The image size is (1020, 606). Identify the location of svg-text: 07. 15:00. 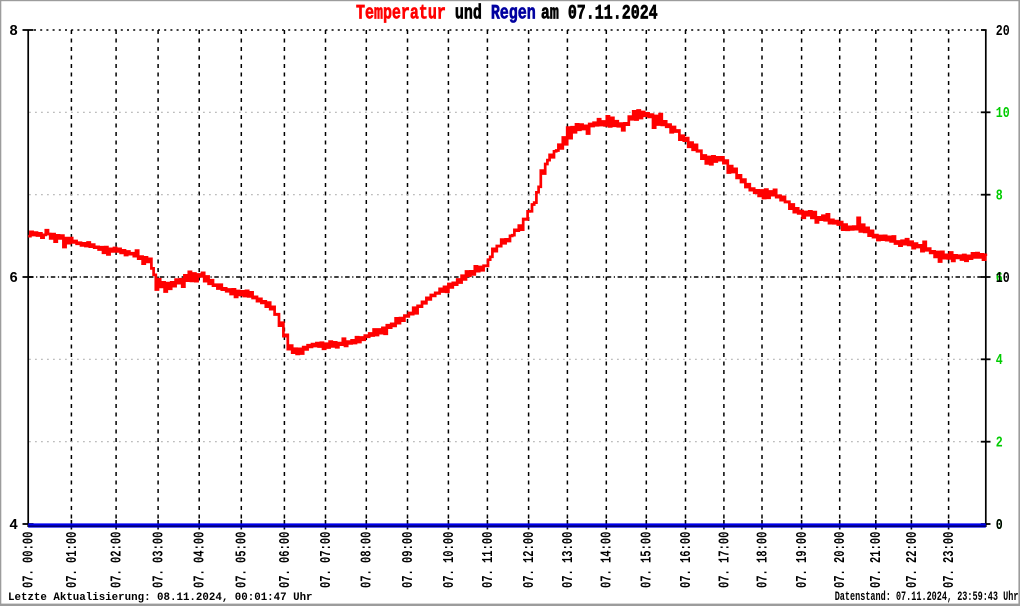
(646, 560).